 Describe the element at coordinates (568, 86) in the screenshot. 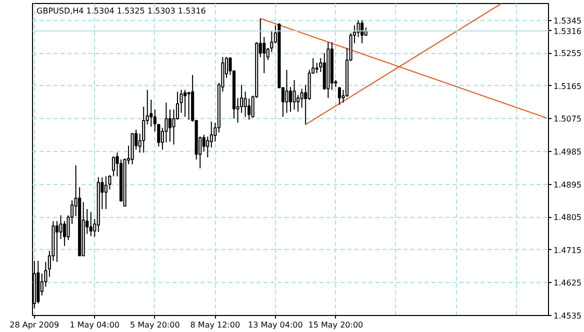

I see `y-tick-label: 1.5165` at that location.